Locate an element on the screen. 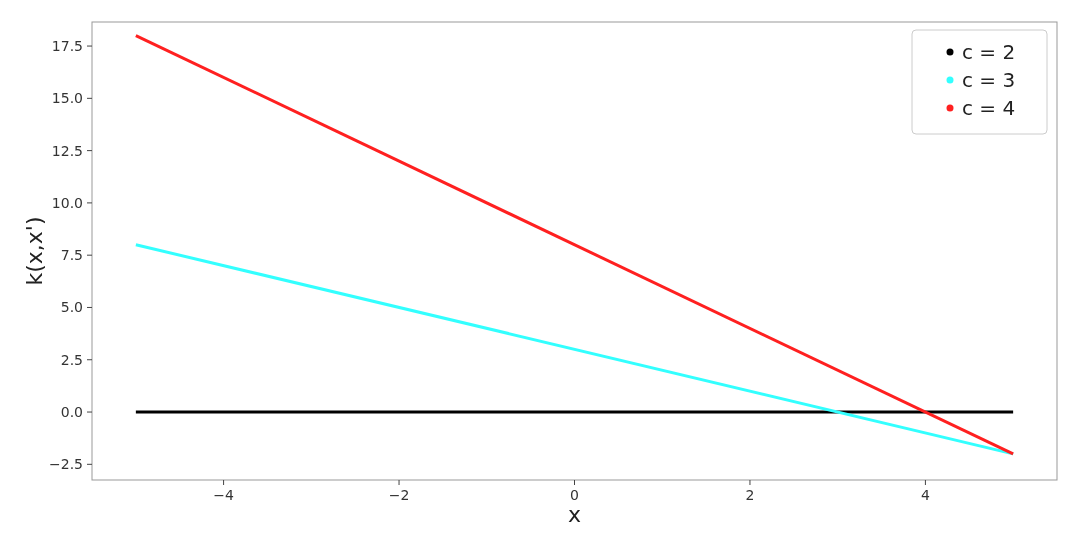  legend-label: c = 4 is located at coordinates (989, 108).